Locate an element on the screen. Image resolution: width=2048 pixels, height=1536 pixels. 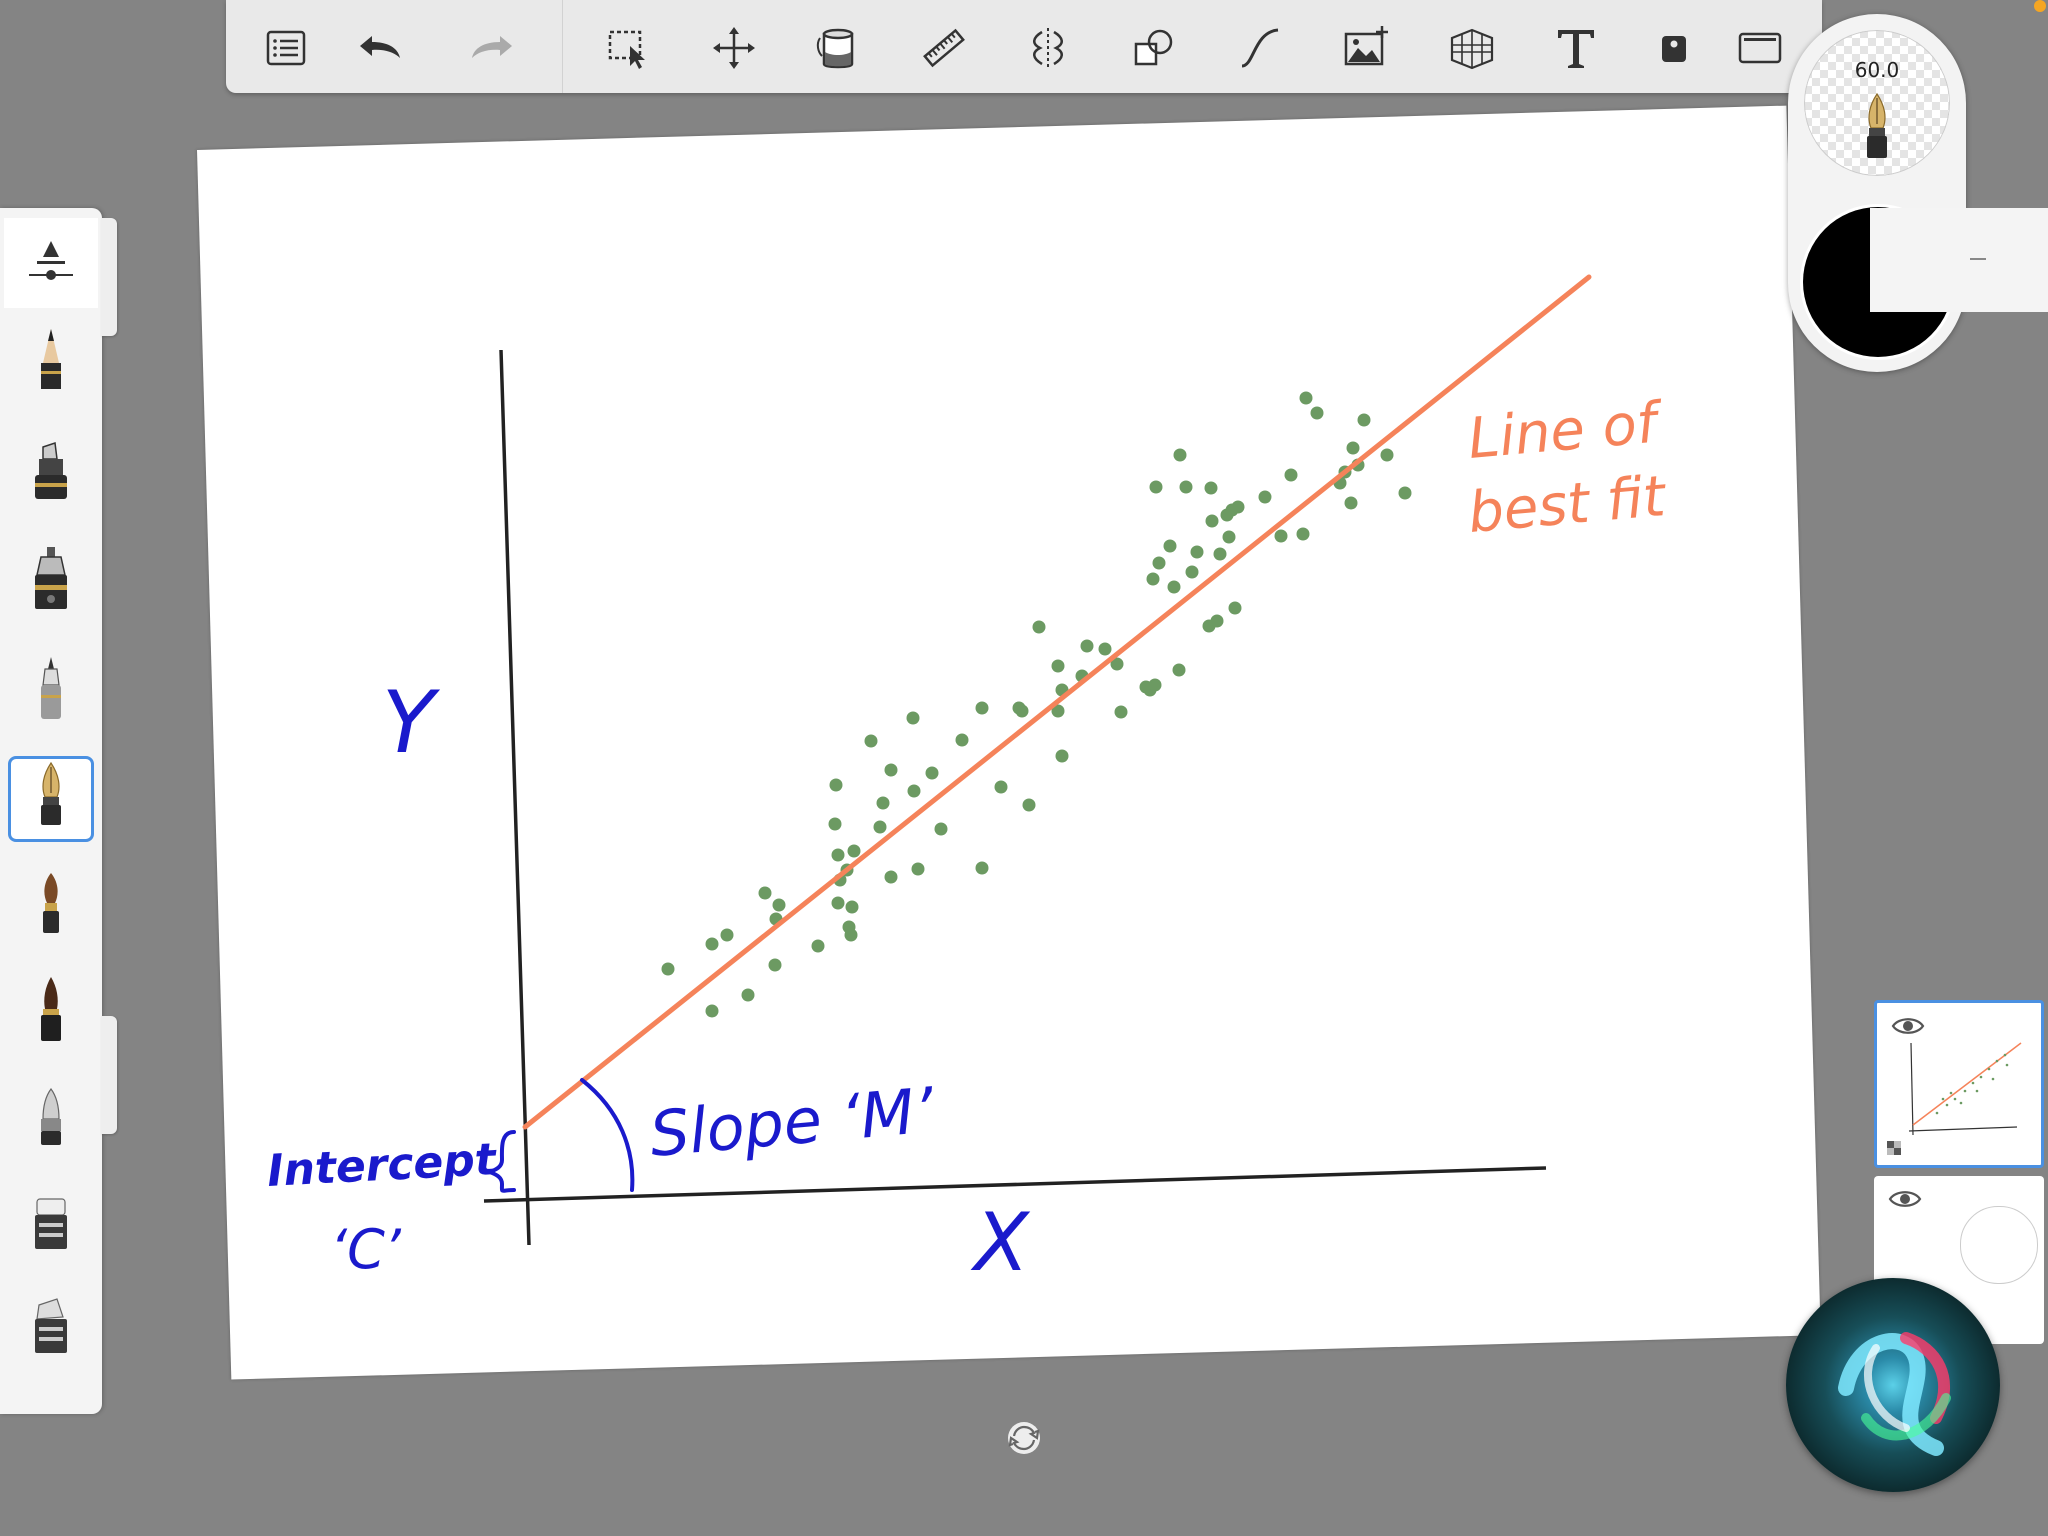
paint-brush is located at coordinates (51, 907).